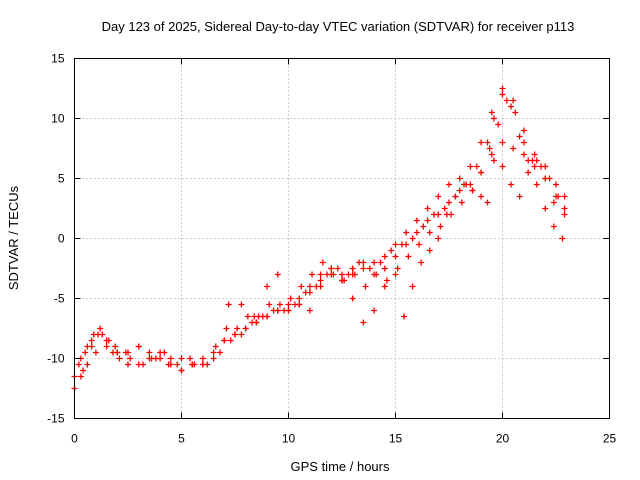  What do you see at coordinates (74, 439) in the screenshot?
I see `x-tick-label: 0` at bounding box center [74, 439].